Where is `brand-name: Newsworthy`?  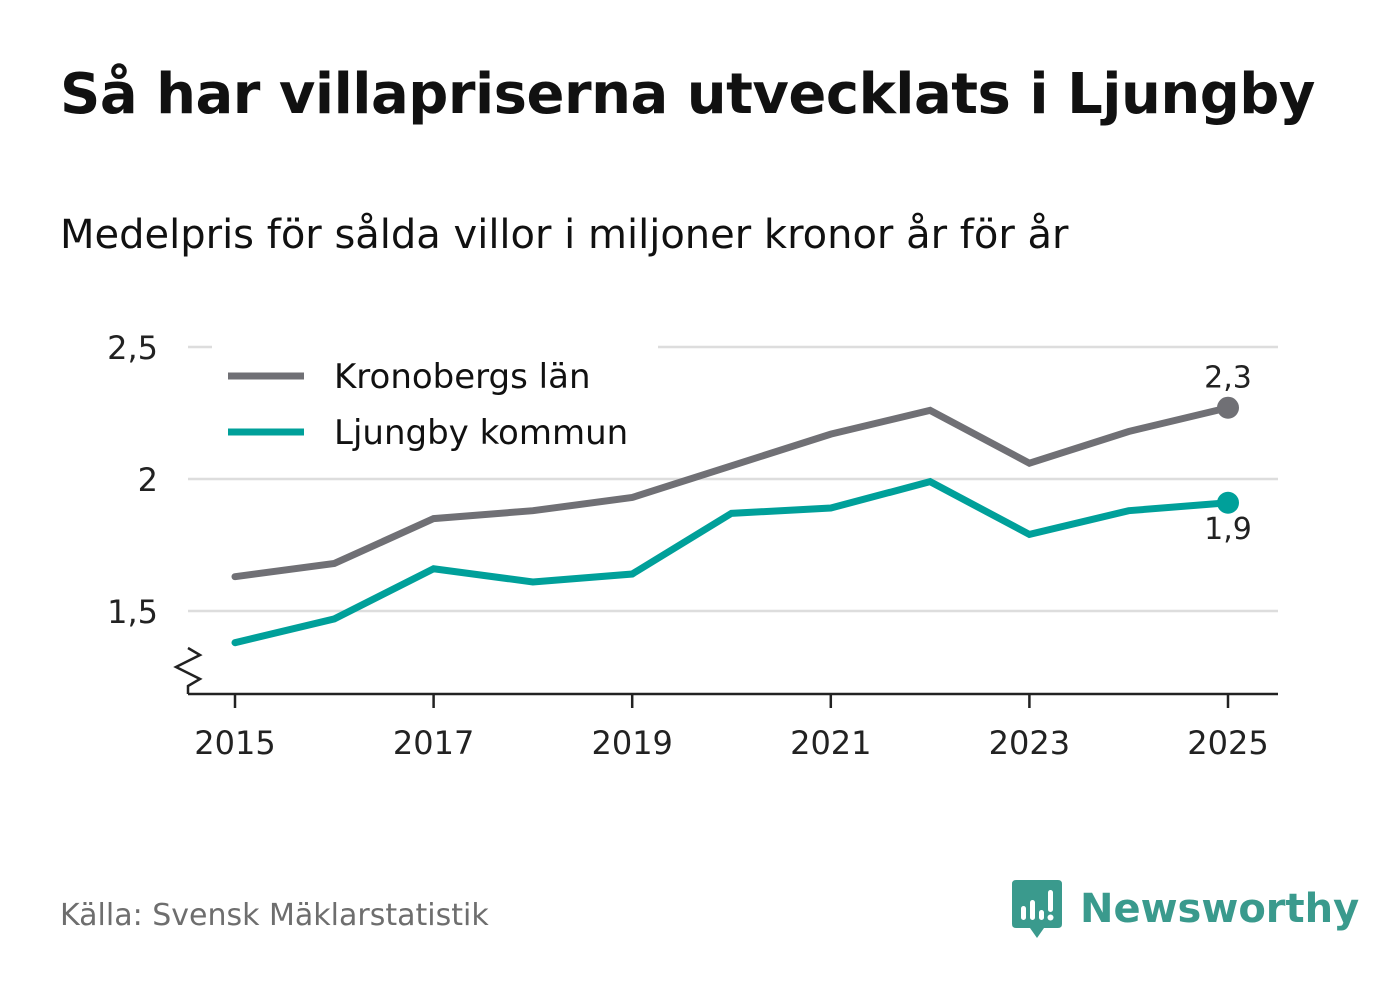
brand-name: Newsworthy is located at coordinates (1220, 909).